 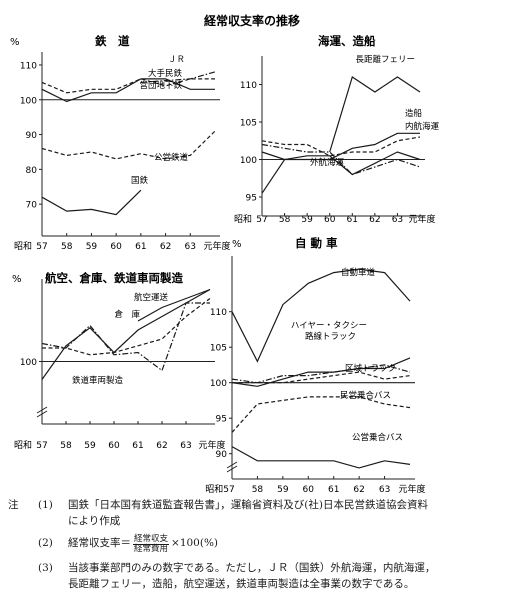 What do you see at coordinates (365, 395) in the screenshot?
I see `series-label: 民営乗合バス` at bounding box center [365, 395].